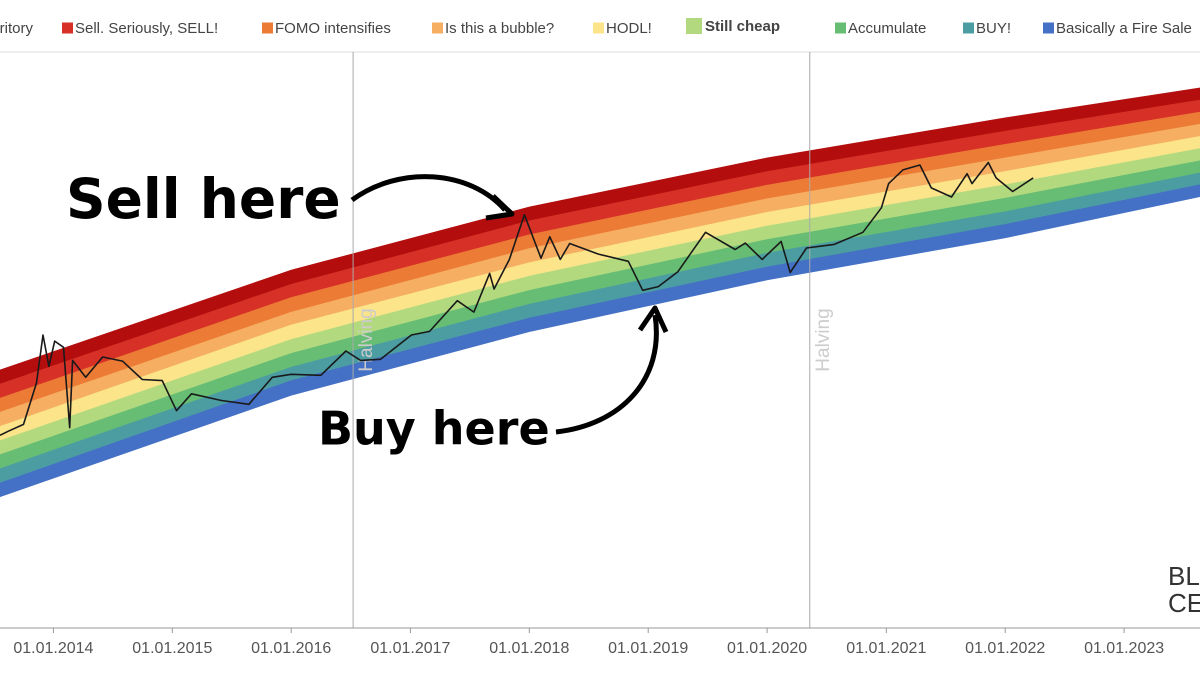  I want to click on watermark: BL, so click(1184, 576).